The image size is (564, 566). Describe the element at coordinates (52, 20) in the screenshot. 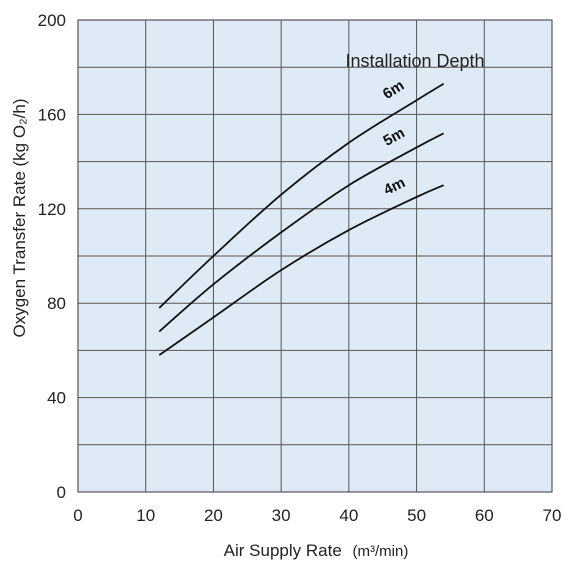

I see `y-tick-label: 200` at that location.